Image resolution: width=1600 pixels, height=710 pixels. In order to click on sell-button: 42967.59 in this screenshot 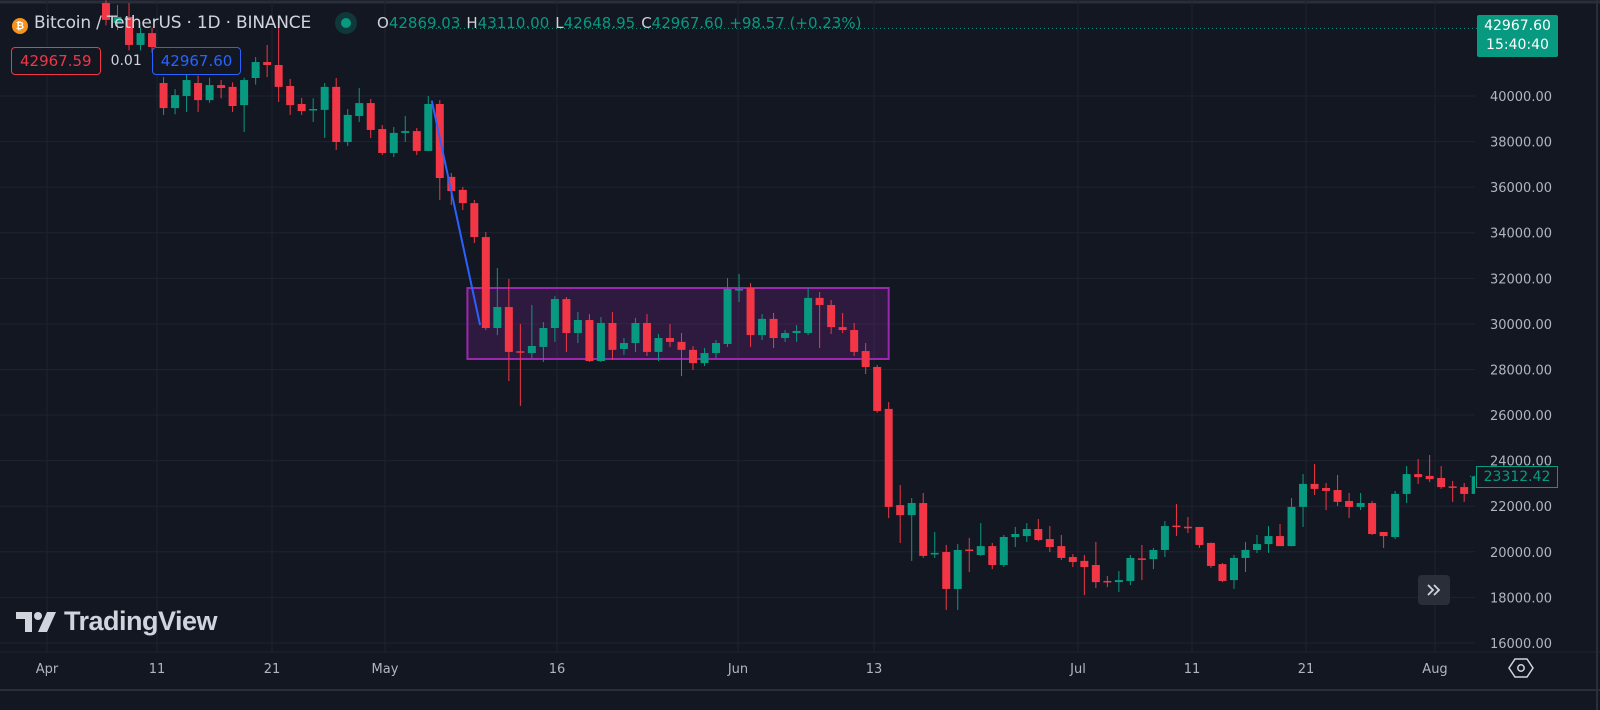, I will do `click(56, 61)`.